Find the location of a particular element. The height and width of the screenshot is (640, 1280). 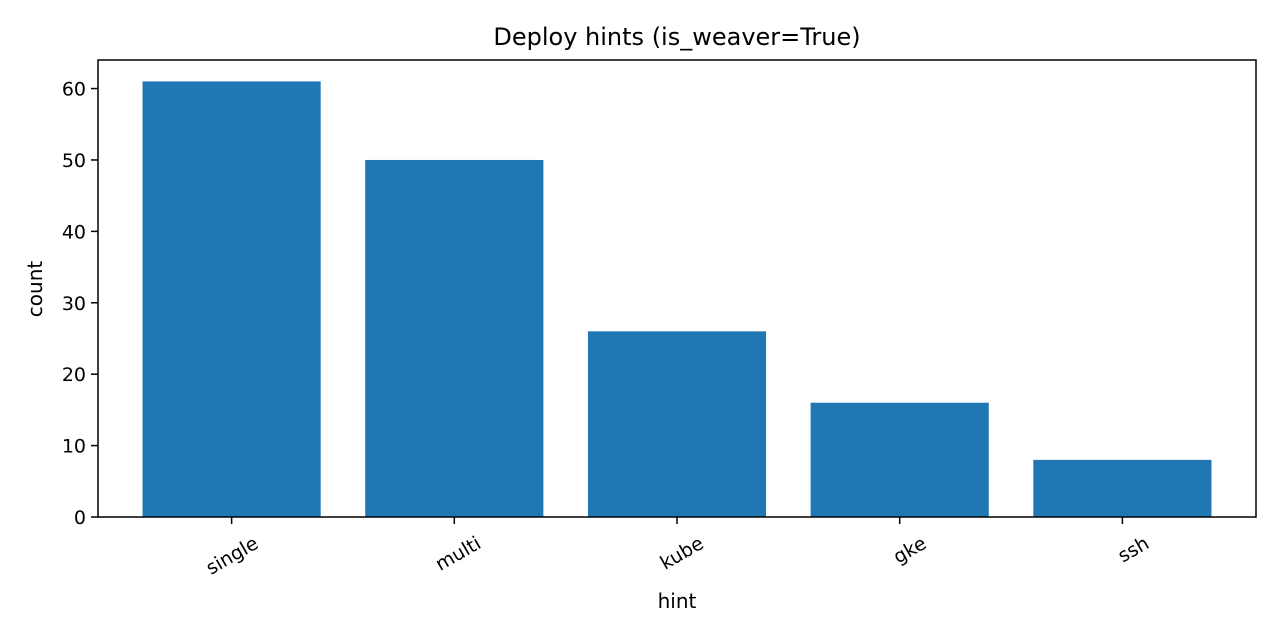

bar-kube is located at coordinates (677, 424).